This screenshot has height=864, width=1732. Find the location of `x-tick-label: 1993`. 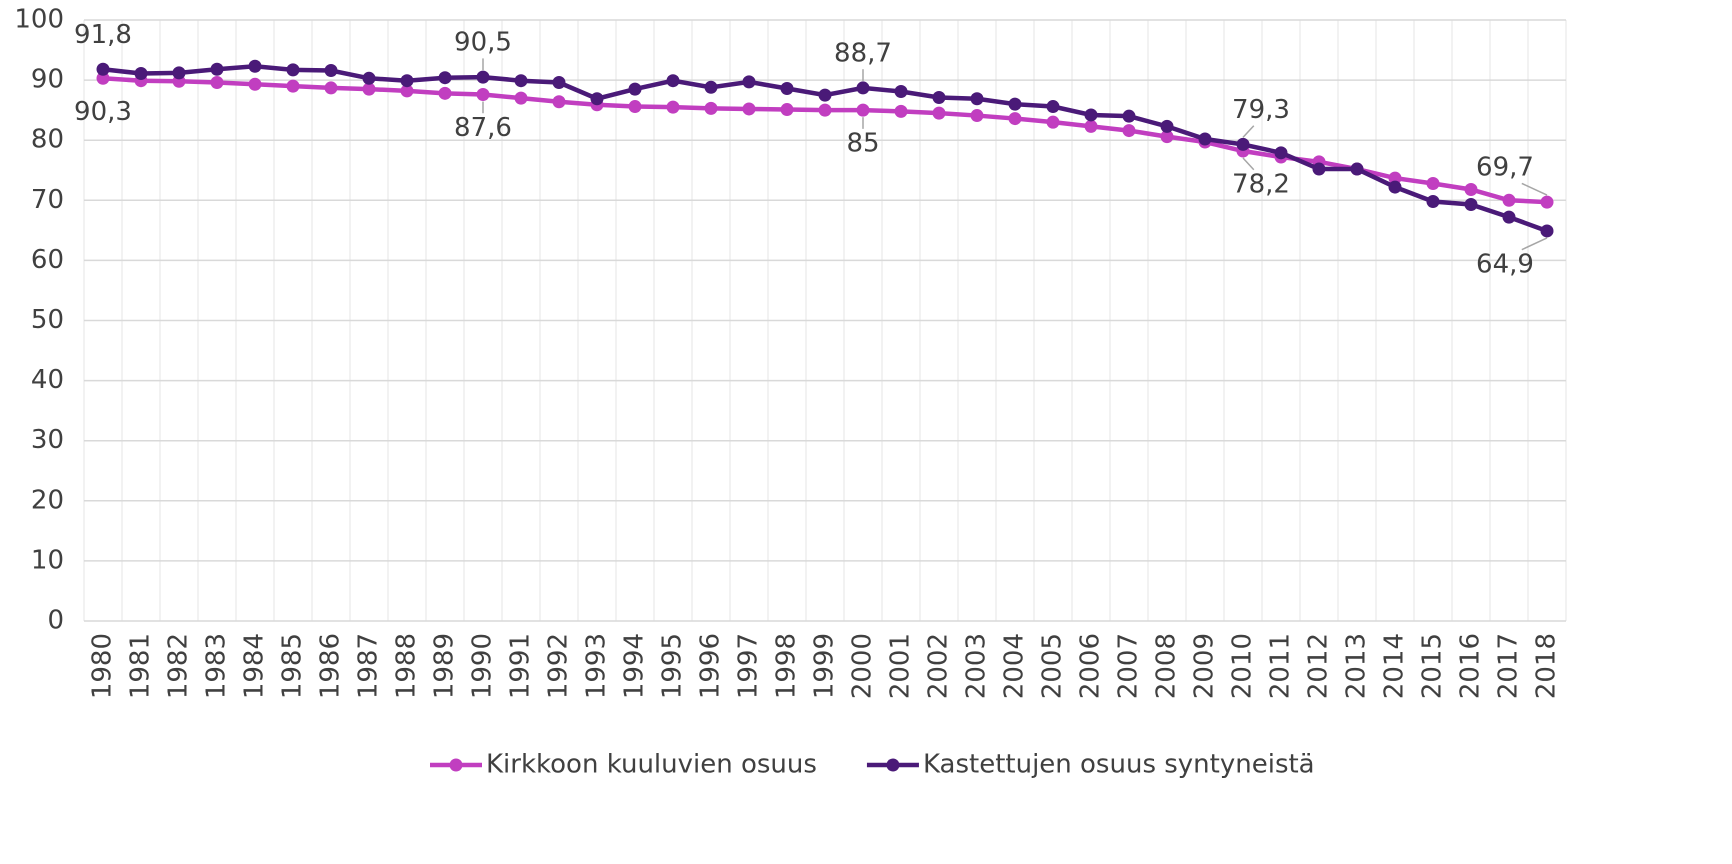

x-tick-label: 1993 is located at coordinates (597, 666).